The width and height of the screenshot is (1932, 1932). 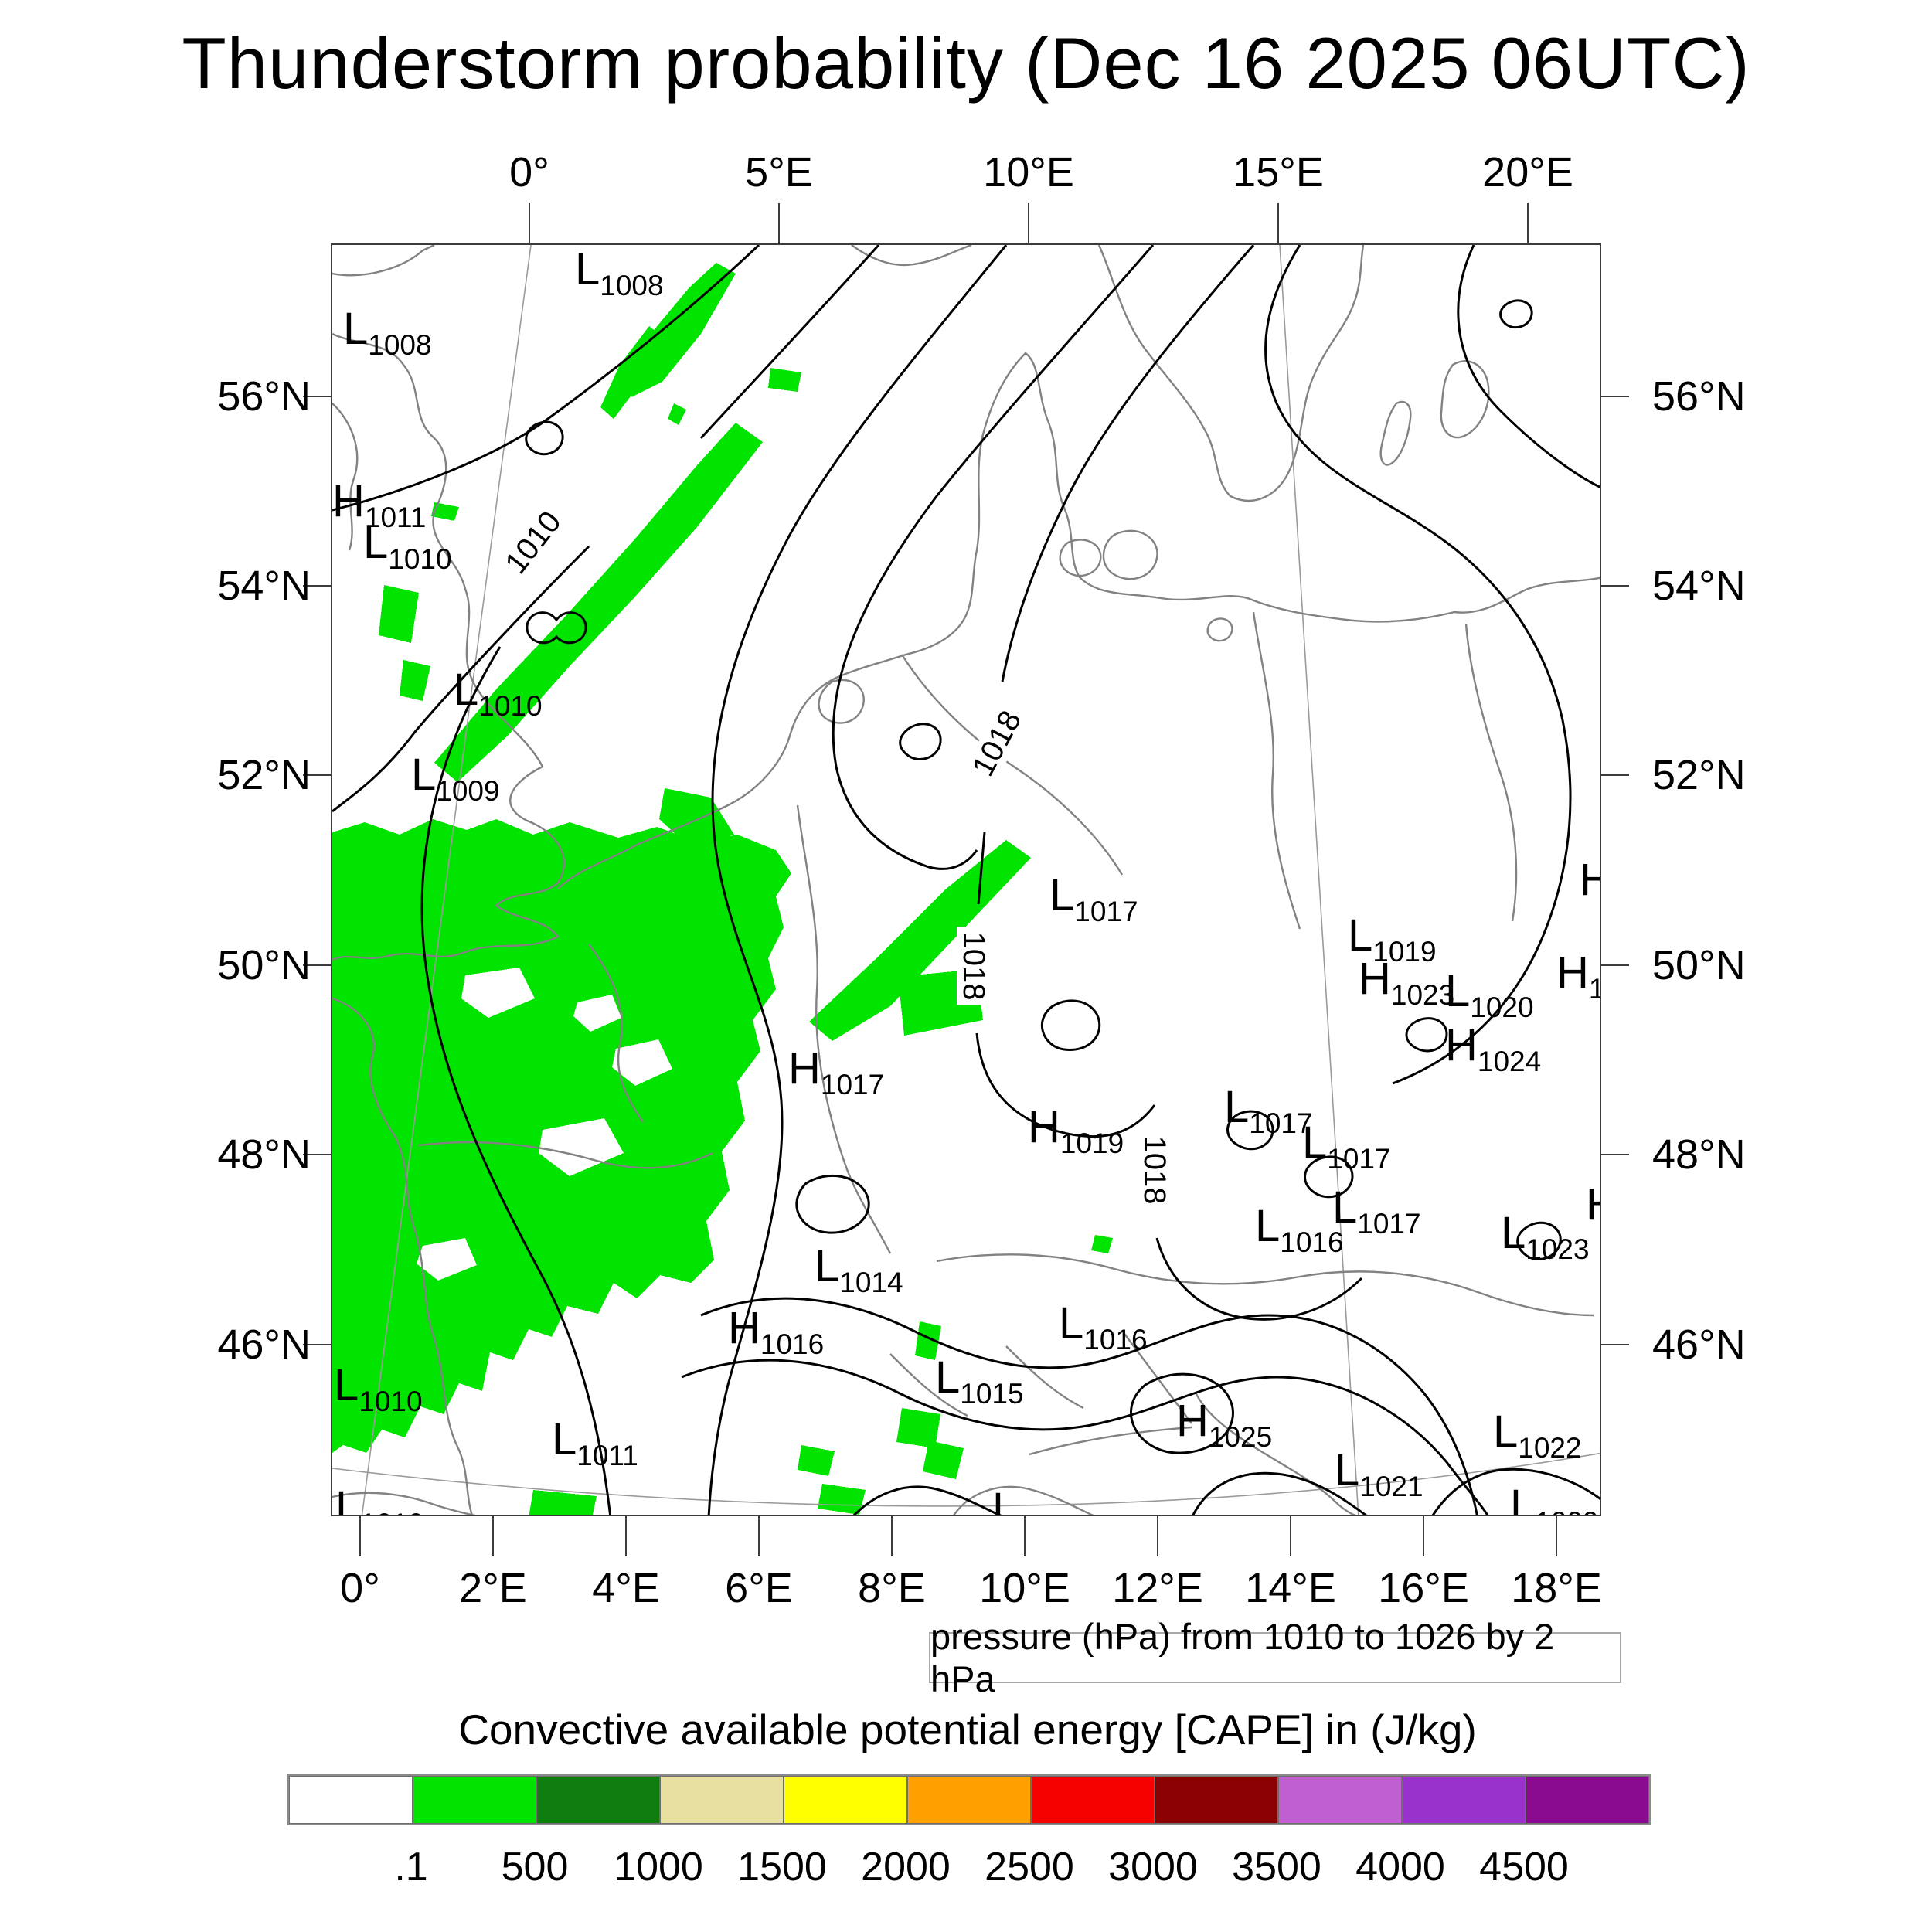 What do you see at coordinates (1157, 1588) in the screenshot?
I see `axis-label-bottom: 12°E` at bounding box center [1157, 1588].